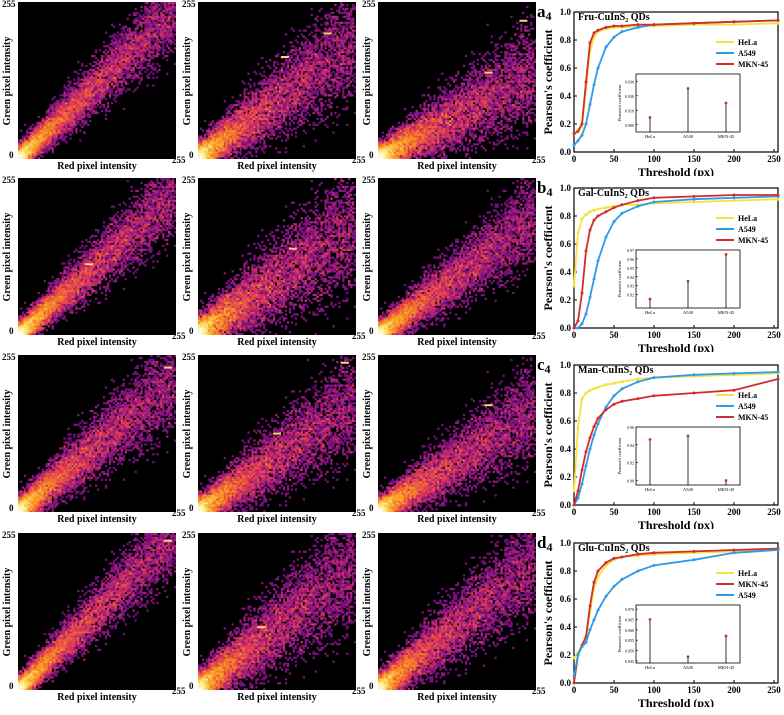 This screenshot has height=715, width=784. I want to click on inset-y-tick-label: 0.94, so click(630, 277).